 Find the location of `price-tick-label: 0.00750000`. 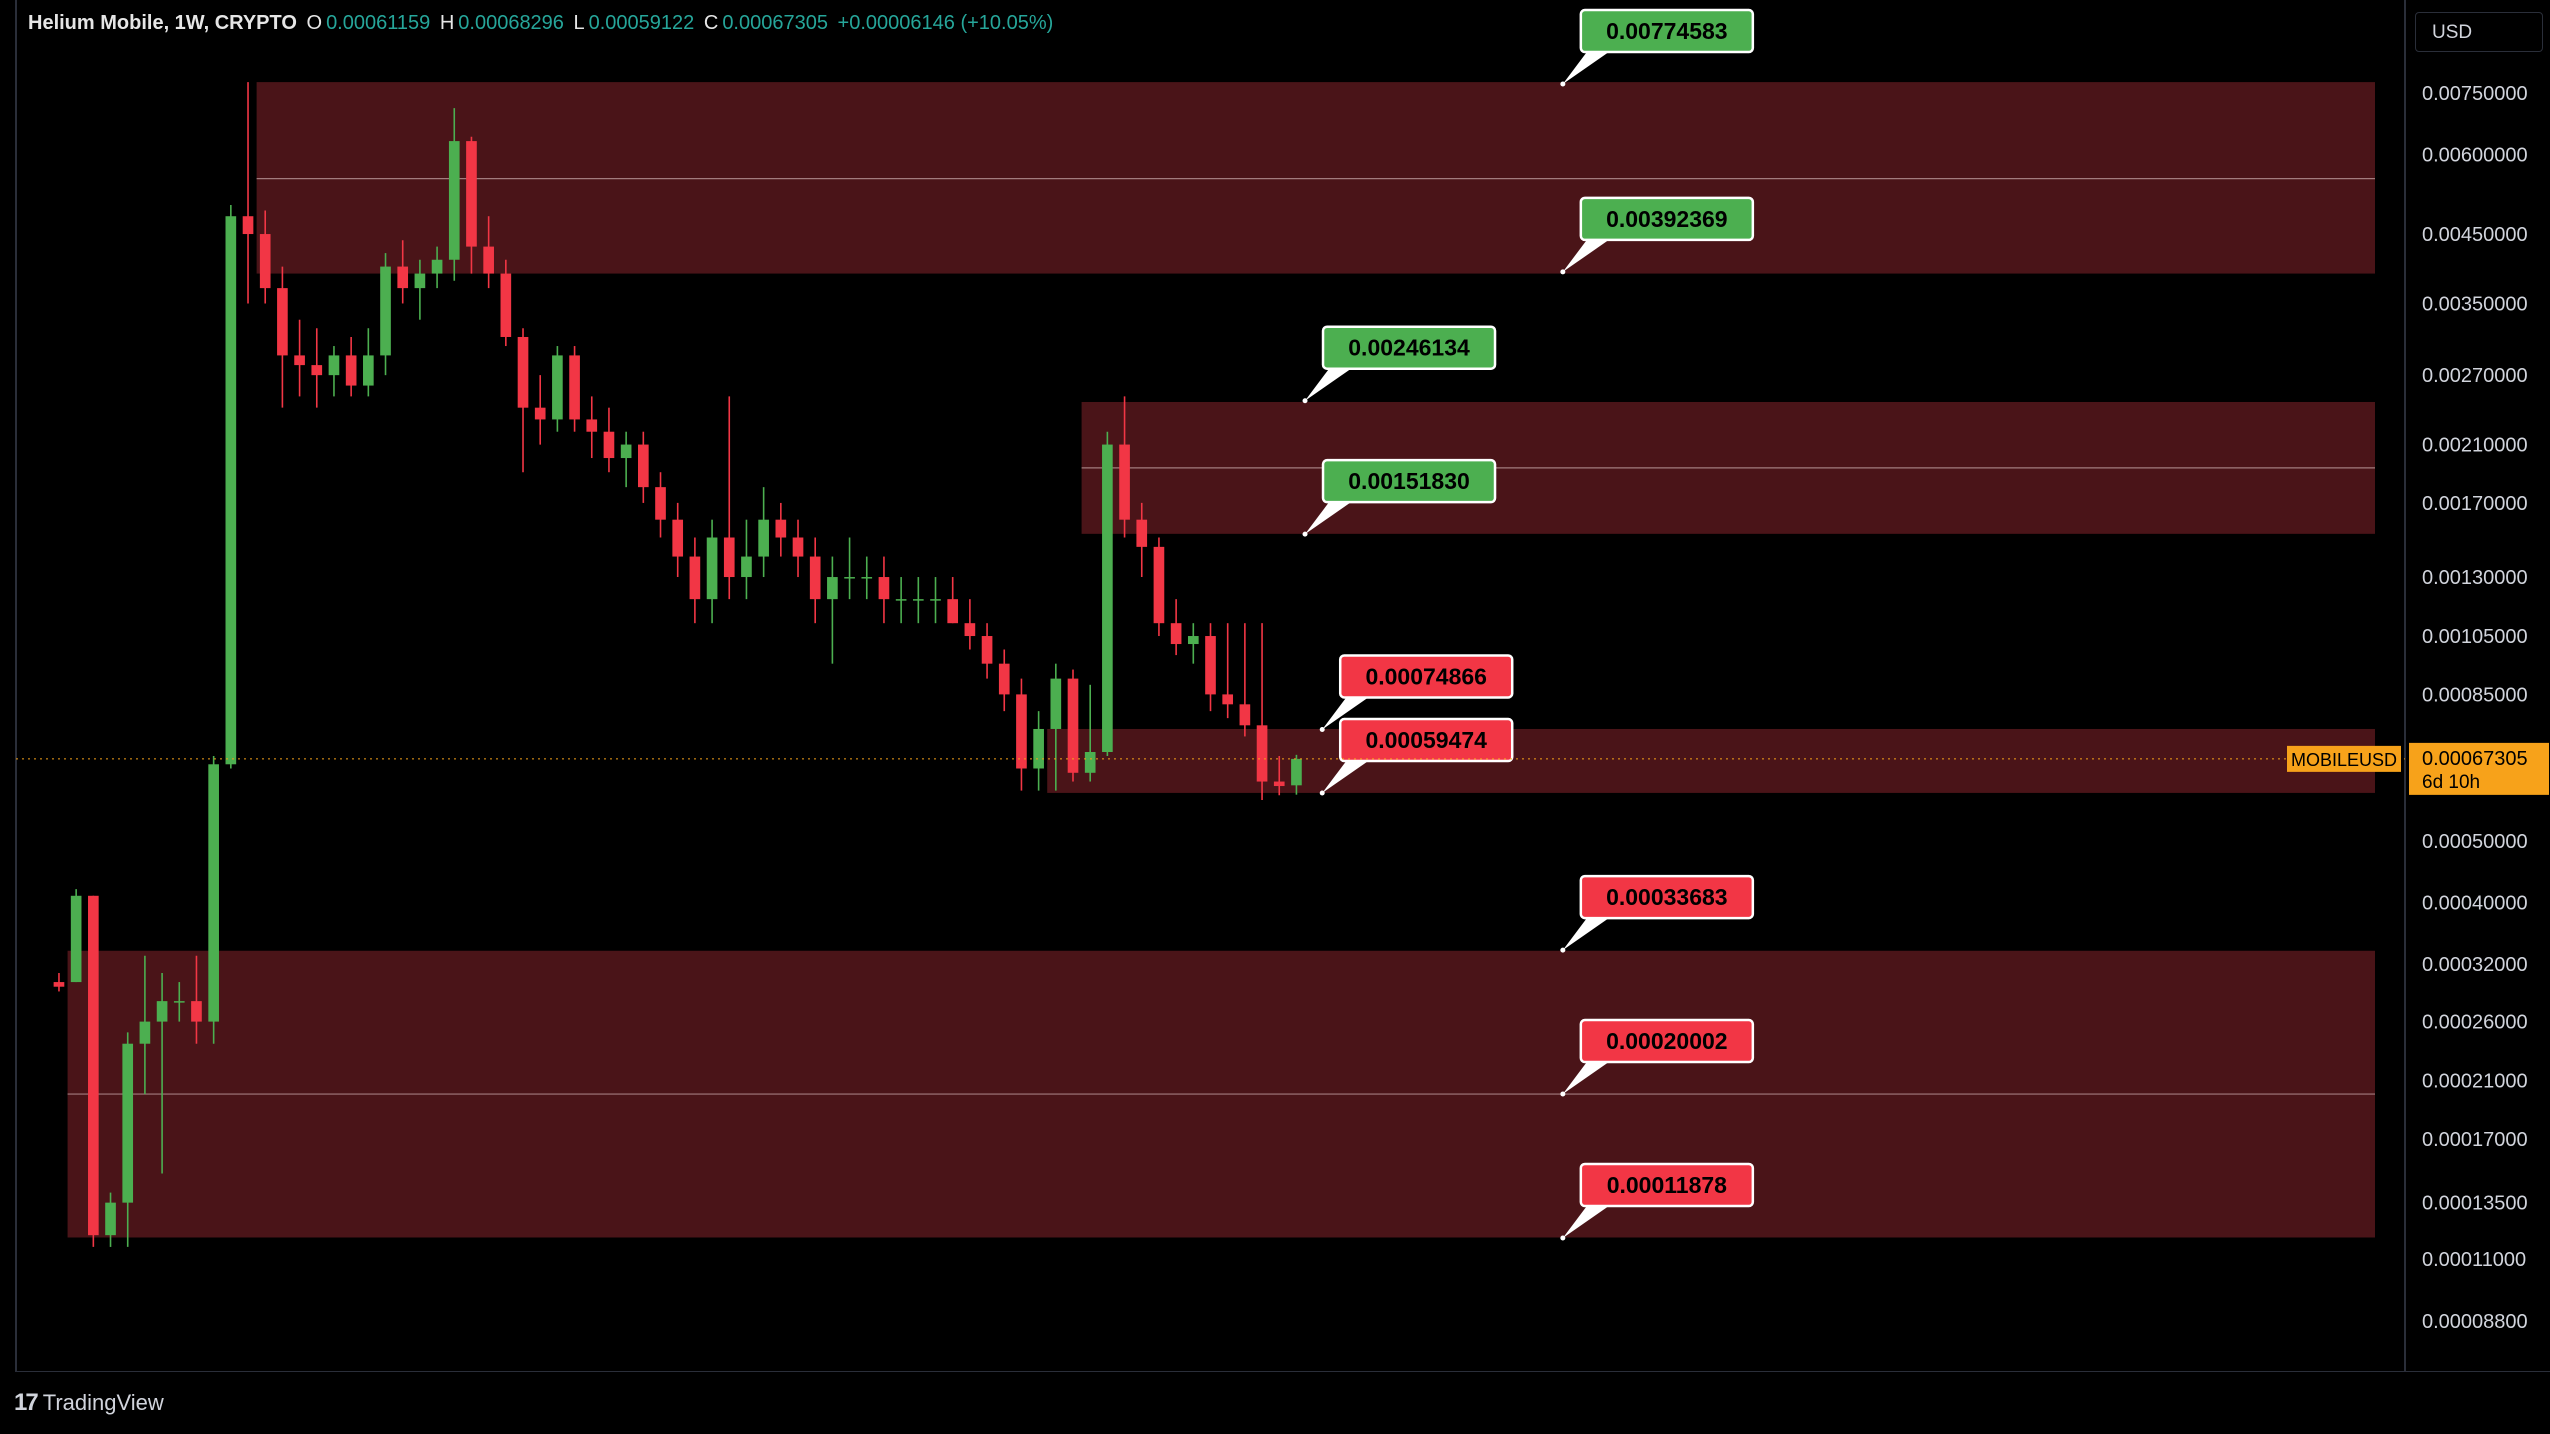

price-tick-label: 0.00750000 is located at coordinates (2475, 94).